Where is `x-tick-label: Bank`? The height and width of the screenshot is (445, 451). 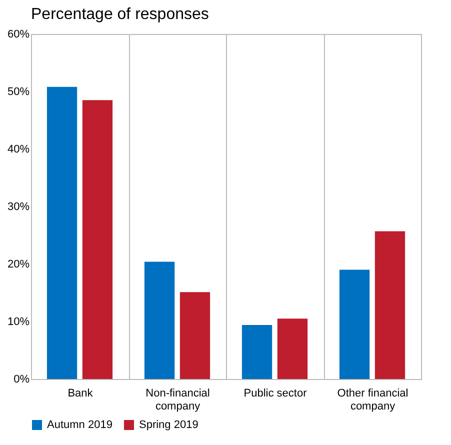 x-tick-label: Bank is located at coordinates (81, 394).